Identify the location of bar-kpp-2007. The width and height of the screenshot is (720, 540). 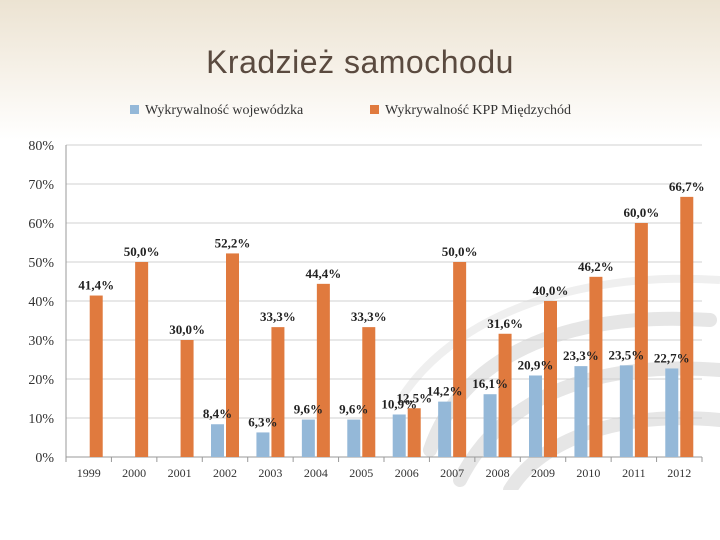
(460, 359).